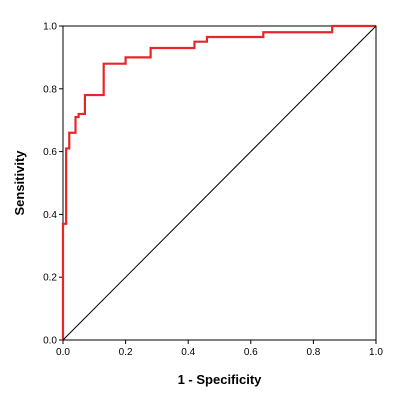 The width and height of the screenshot is (400, 400). Describe the element at coordinates (376, 352) in the screenshot. I see `x-tick-label: 1.0` at that location.